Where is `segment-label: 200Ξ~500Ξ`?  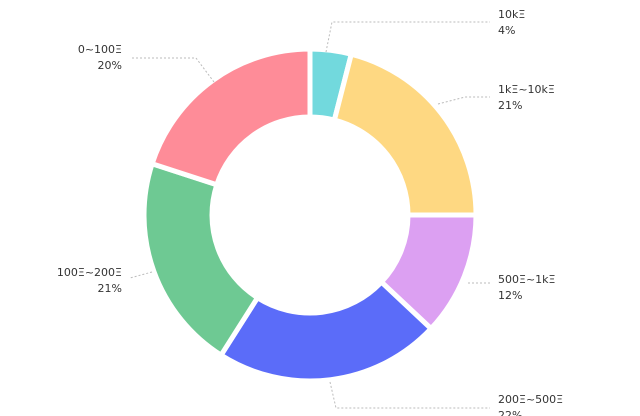 segment-label: 200Ξ~500Ξ is located at coordinates (530, 399).